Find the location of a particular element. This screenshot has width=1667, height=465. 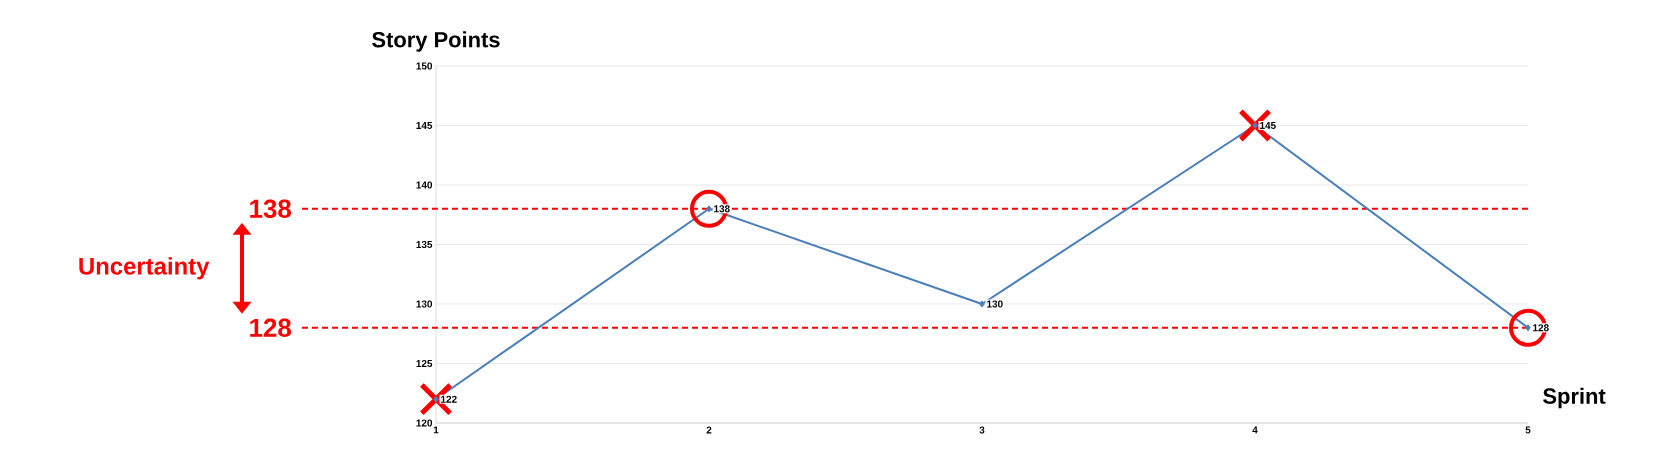

y-tick-label: 135 is located at coordinates (424, 244).